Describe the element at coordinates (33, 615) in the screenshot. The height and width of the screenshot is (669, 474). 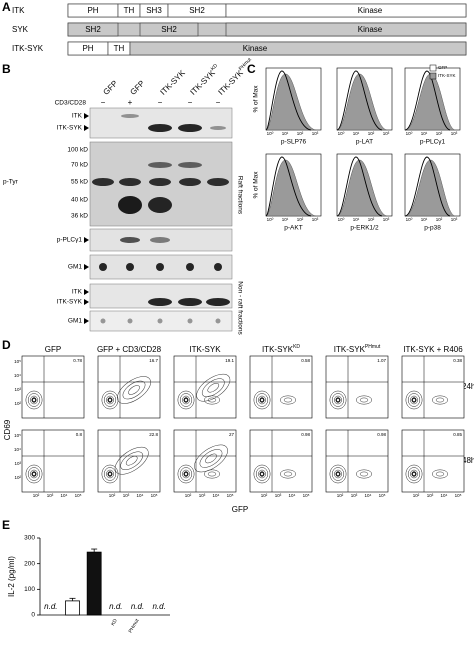
I see `y-tick-label: 0` at that location.